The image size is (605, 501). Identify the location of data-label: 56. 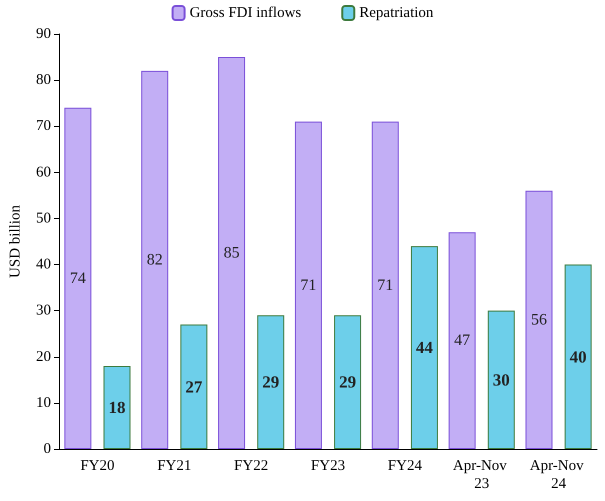
(538, 319).